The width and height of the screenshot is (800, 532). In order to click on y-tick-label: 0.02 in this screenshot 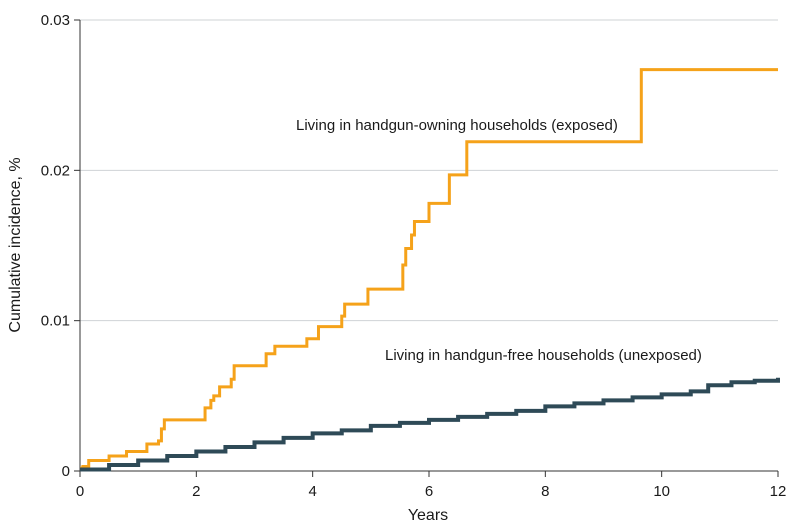, I will do `click(55, 170)`.